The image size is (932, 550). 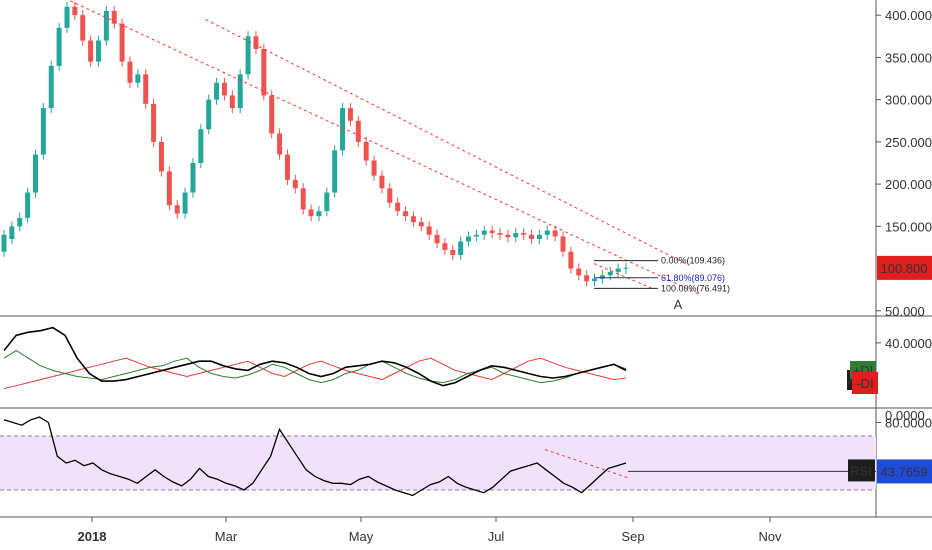 I want to click on price-tick-label: 400.000, so click(x=908, y=15).